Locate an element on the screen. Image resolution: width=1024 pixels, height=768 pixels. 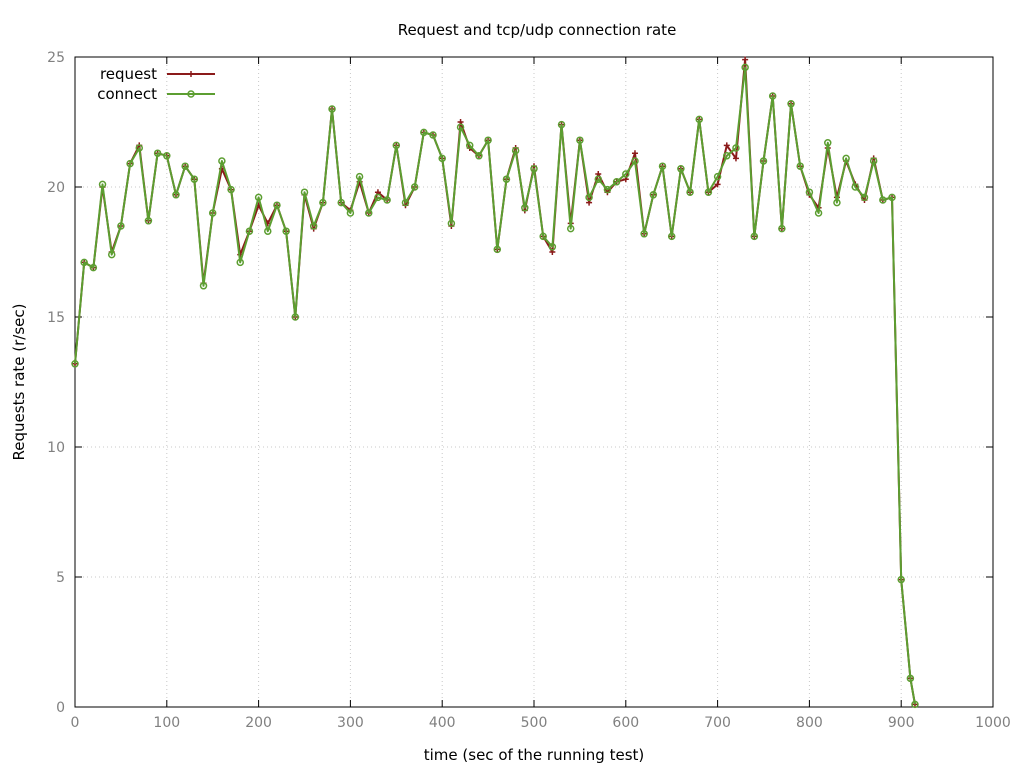
y-tick-label: 20 is located at coordinates (56, 188).